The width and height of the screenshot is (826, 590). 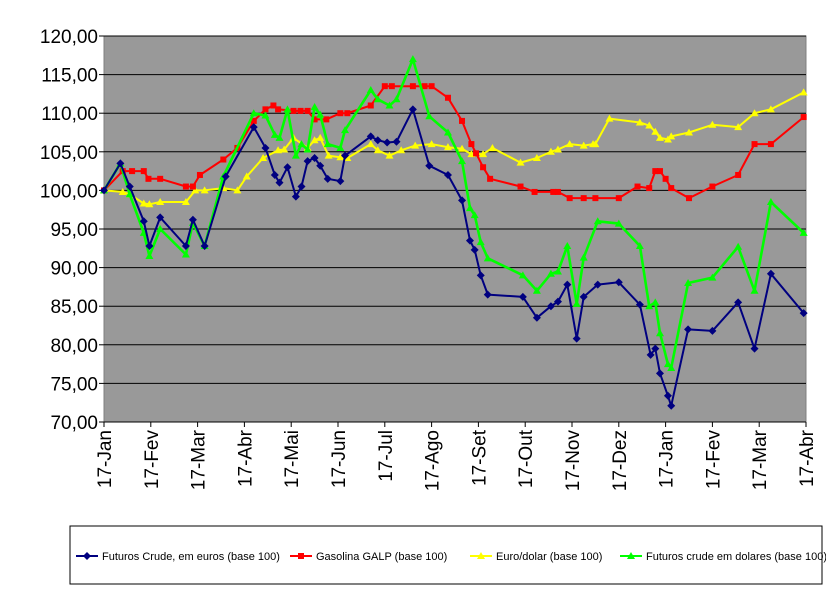 I want to click on legend-label: Euro/dolar (base 100), so click(x=549, y=557).